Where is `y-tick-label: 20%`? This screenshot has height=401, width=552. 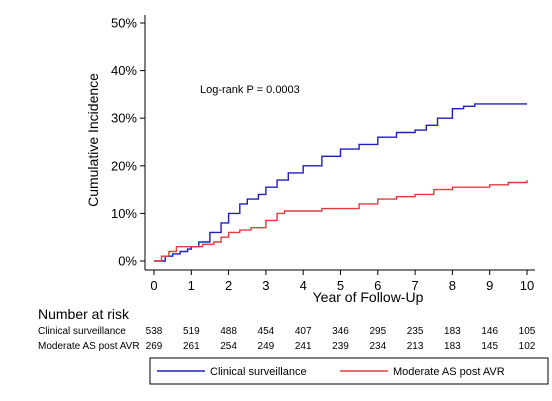 y-tick-label: 20% is located at coordinates (124, 165).